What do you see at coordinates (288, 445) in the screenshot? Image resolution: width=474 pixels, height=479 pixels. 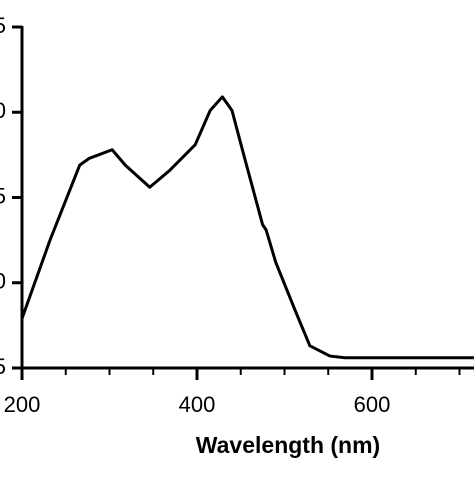 I see `x-axis-label: Wavelength (nm)` at bounding box center [288, 445].